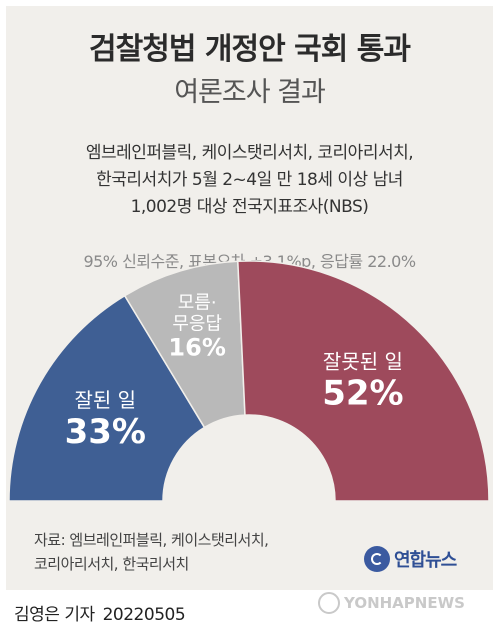 The image size is (499, 634). What do you see at coordinates (362, 394) in the screenshot?
I see `slice-value-label: 52%` at bounding box center [362, 394].